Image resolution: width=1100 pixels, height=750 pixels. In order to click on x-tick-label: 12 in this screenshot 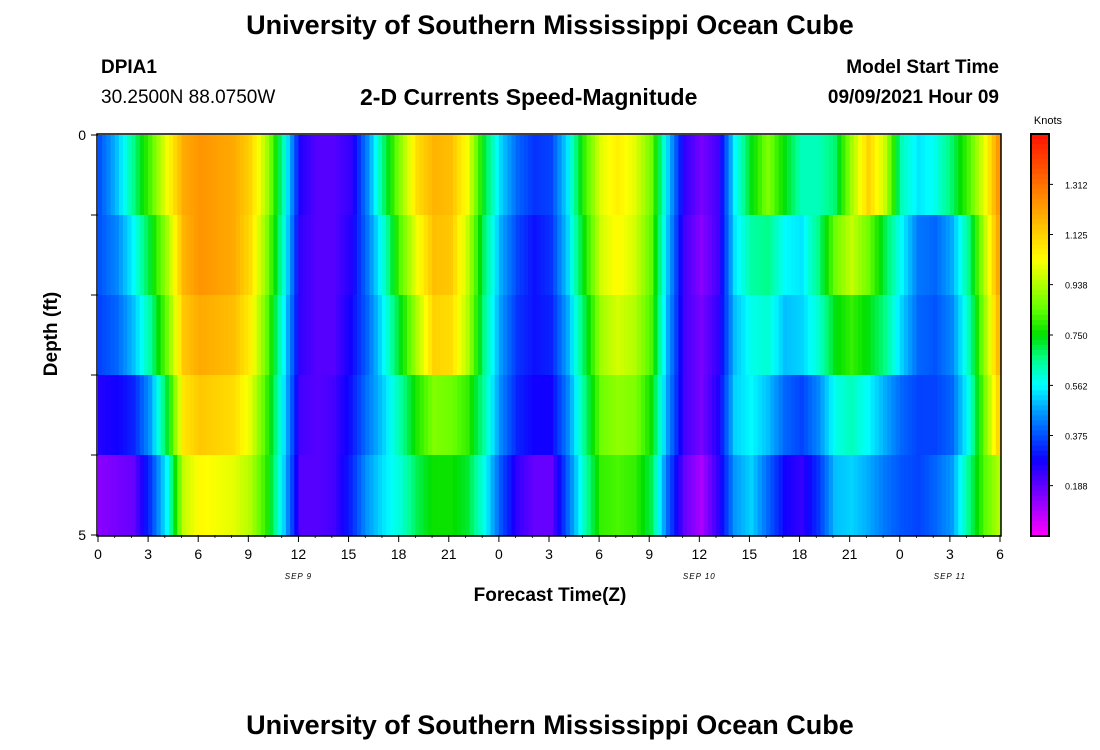, I will do `click(700, 554)`.